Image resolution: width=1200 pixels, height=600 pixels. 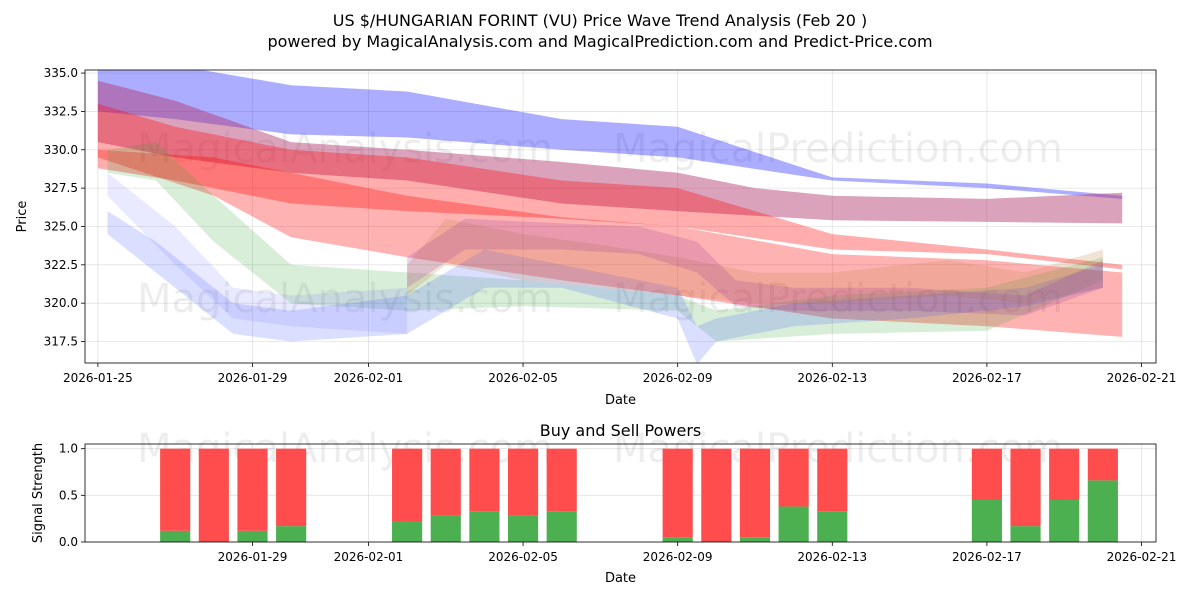 What do you see at coordinates (832, 378) in the screenshot?
I see `price-tick-label-x: 2026-02-13` at bounding box center [832, 378].